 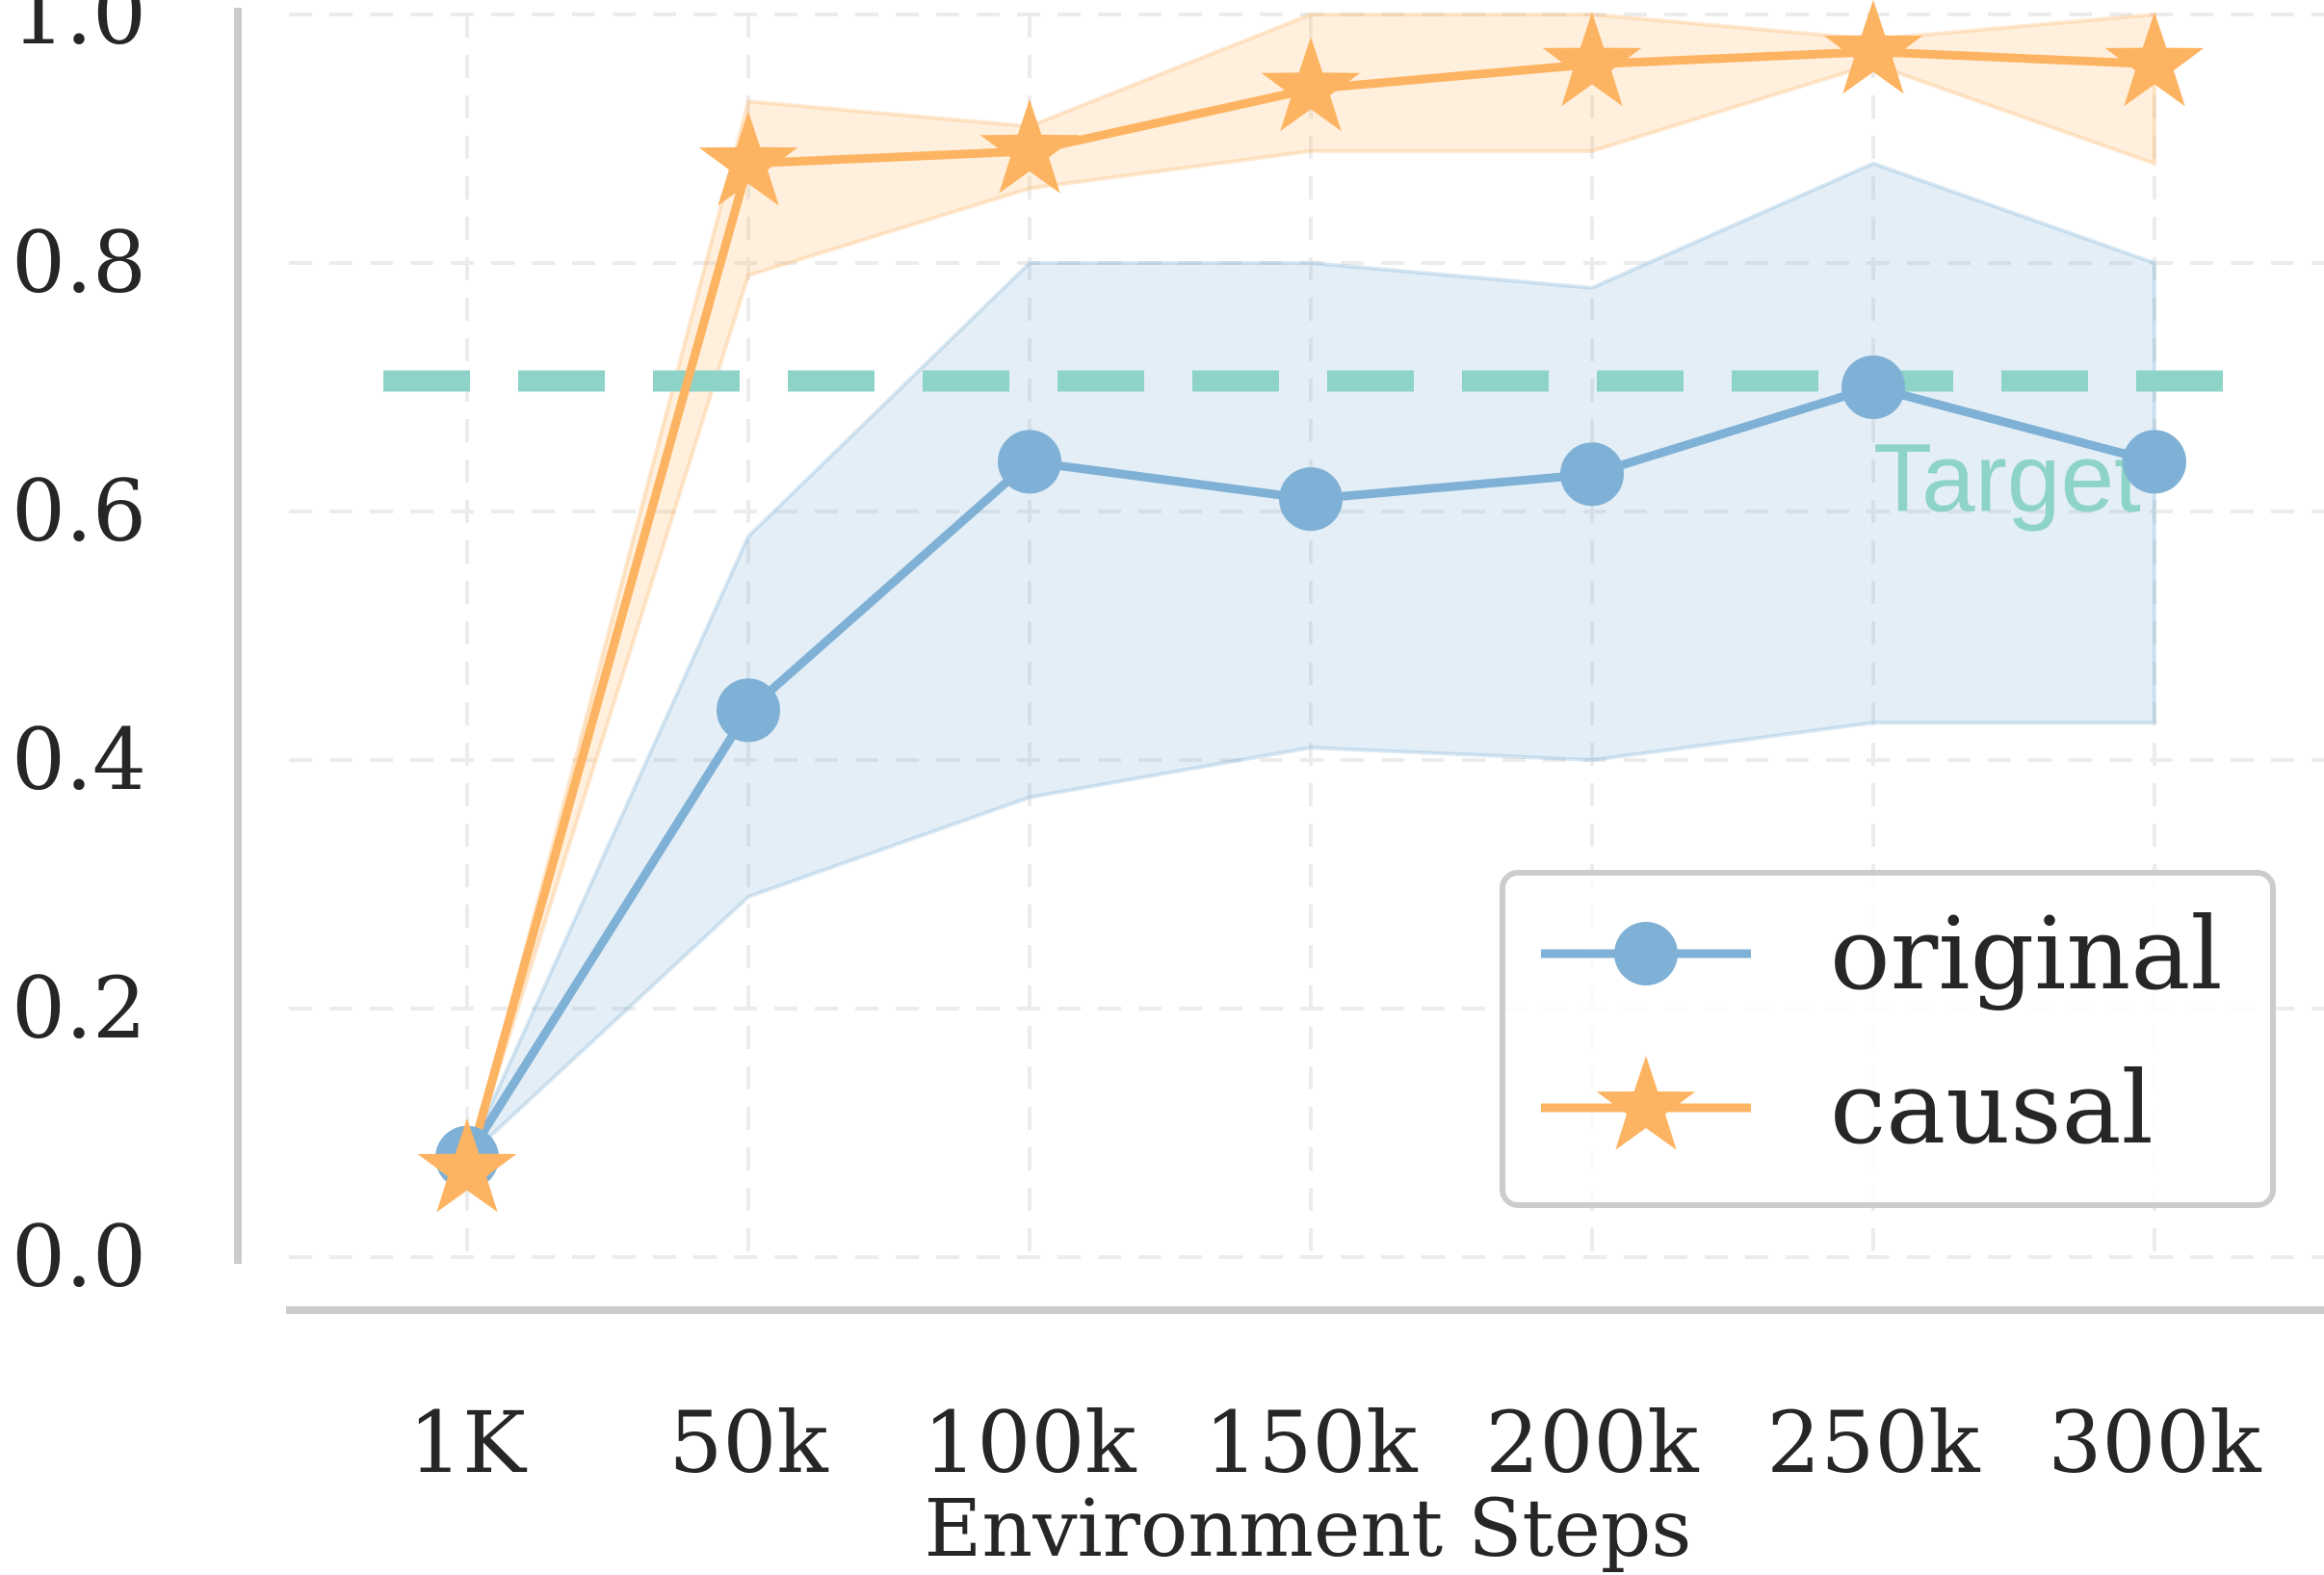 What do you see at coordinates (1592, 1443) in the screenshot?
I see `x-tick-label-4: 200k` at bounding box center [1592, 1443].